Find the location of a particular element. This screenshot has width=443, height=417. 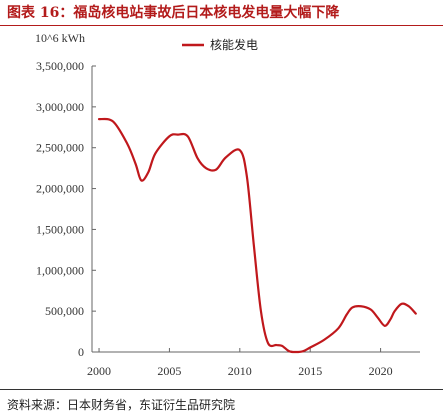

x-tick-label: 2005 is located at coordinates (169, 371).